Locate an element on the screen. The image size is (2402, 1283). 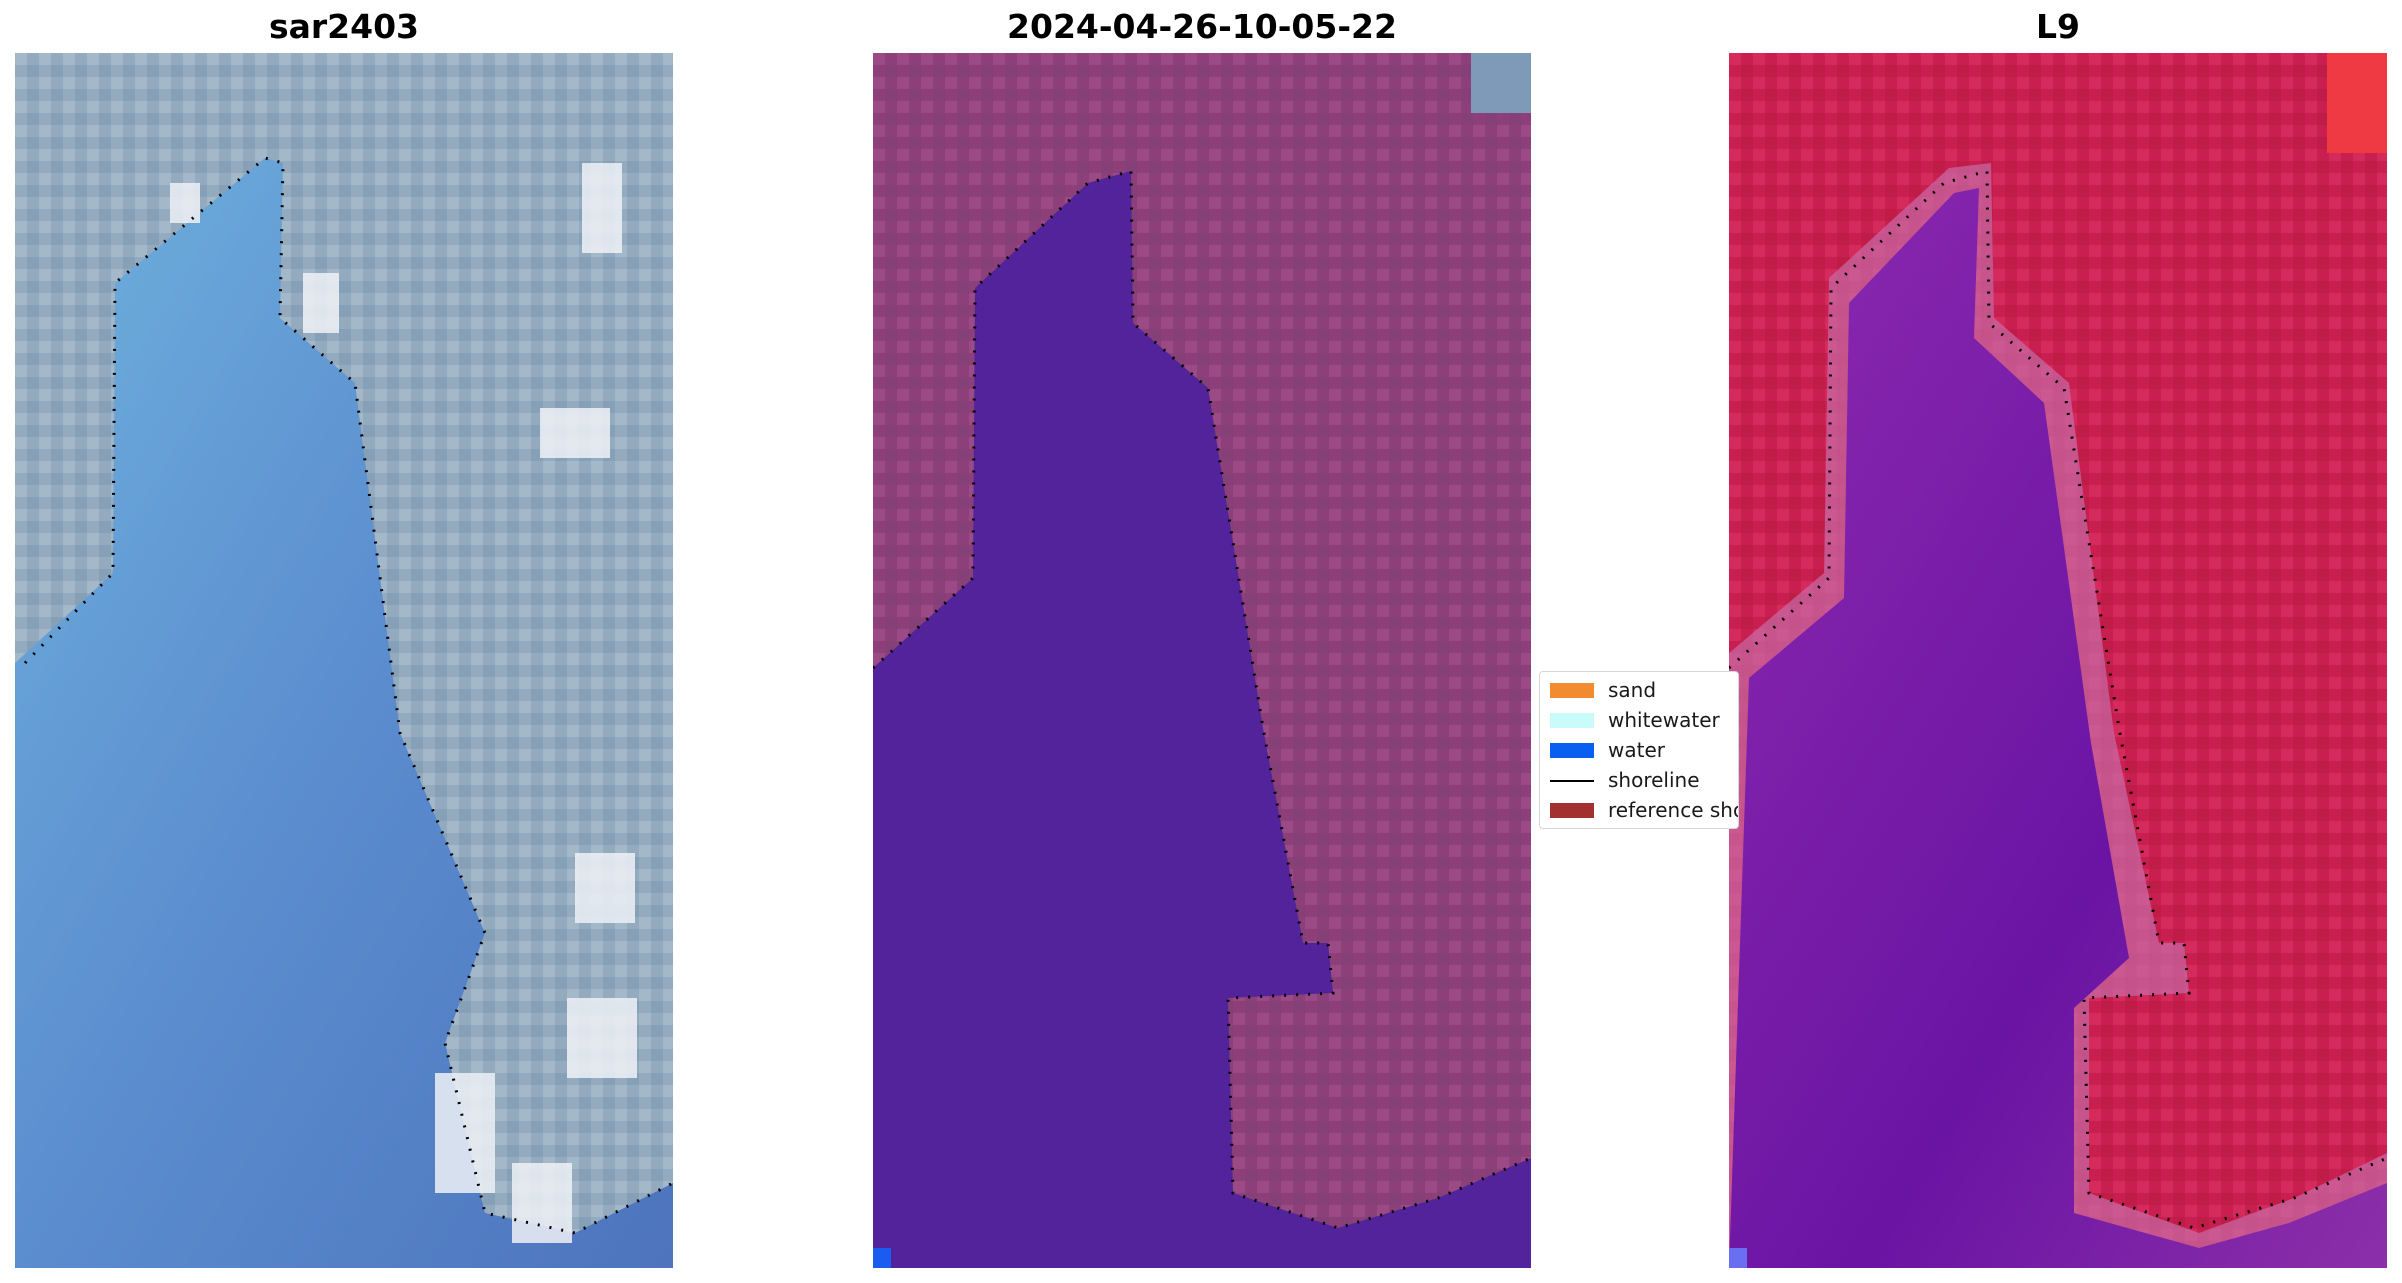
legend-item-reference-shoreline: reference shoreline is located at coordinates (1639, 810).